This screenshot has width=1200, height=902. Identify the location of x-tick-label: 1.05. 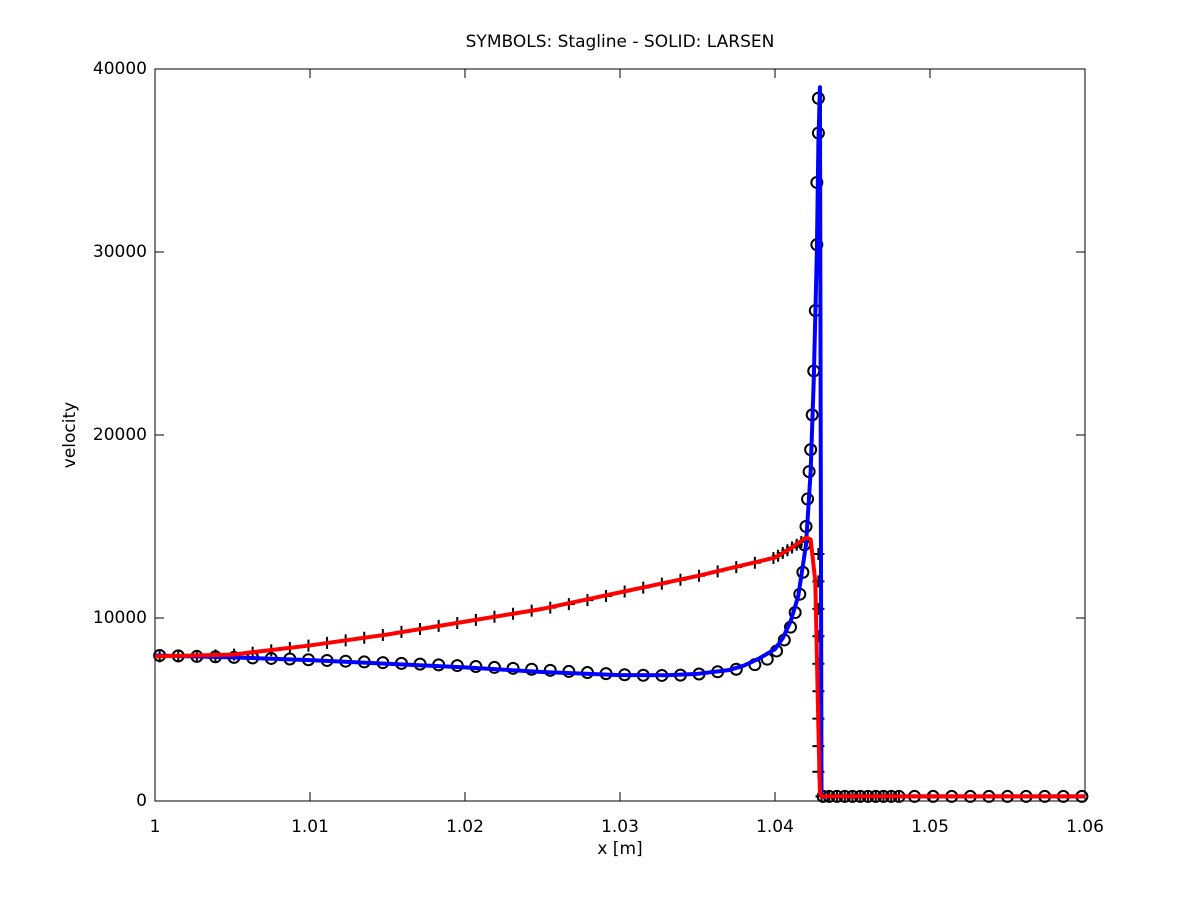
(930, 827).